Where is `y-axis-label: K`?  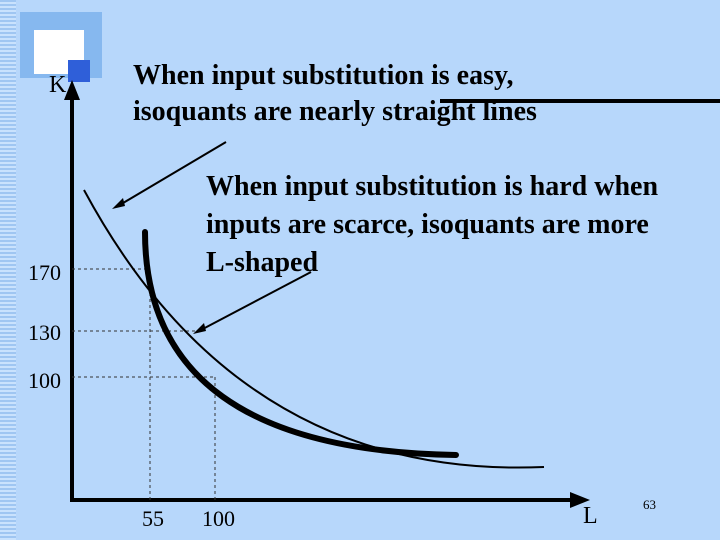 y-axis-label: K is located at coordinates (58, 85).